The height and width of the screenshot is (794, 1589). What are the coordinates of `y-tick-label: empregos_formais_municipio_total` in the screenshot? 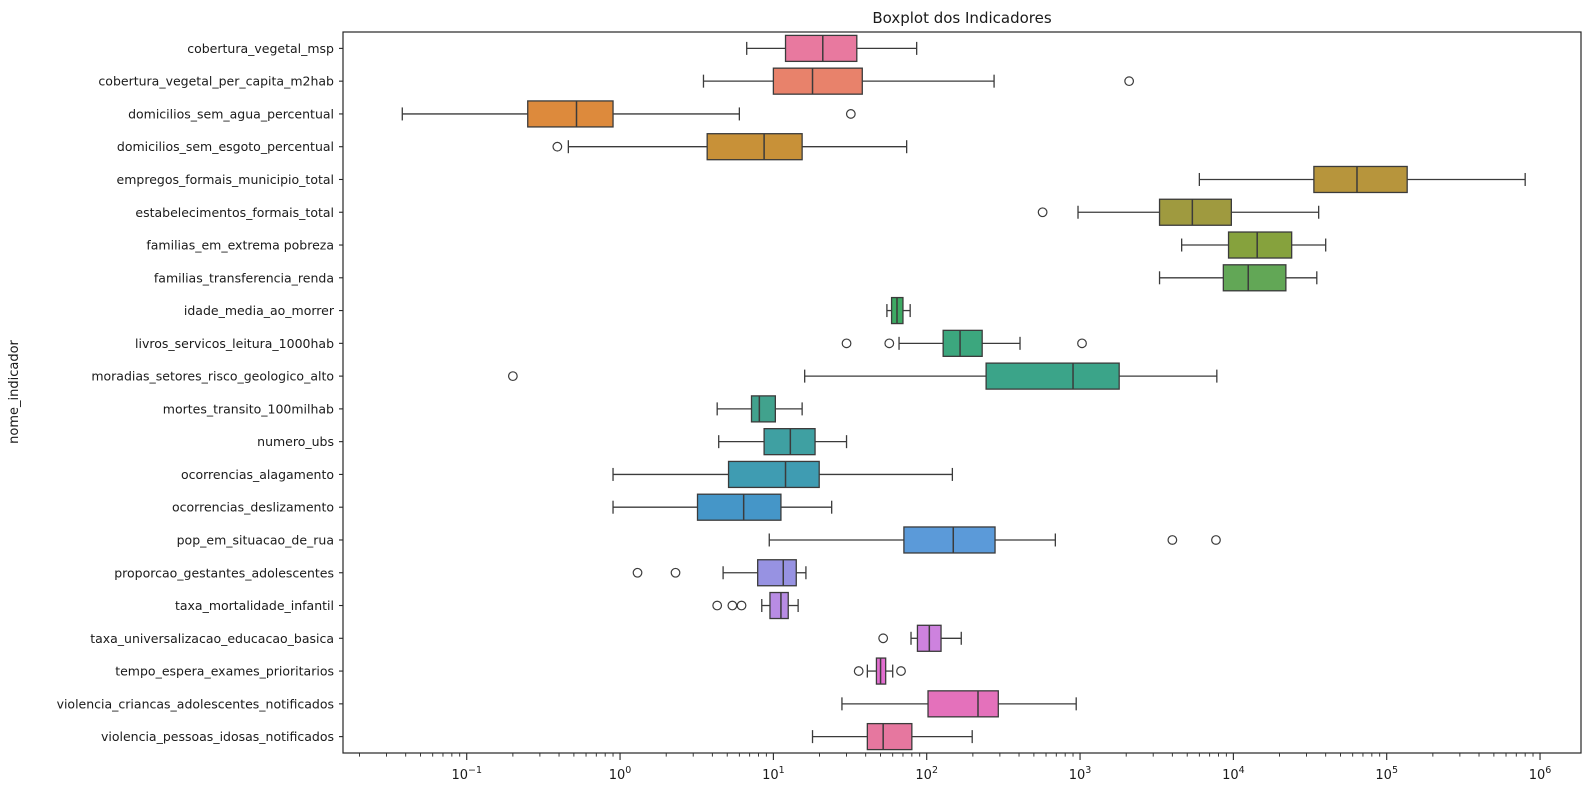 It's located at (225, 179).